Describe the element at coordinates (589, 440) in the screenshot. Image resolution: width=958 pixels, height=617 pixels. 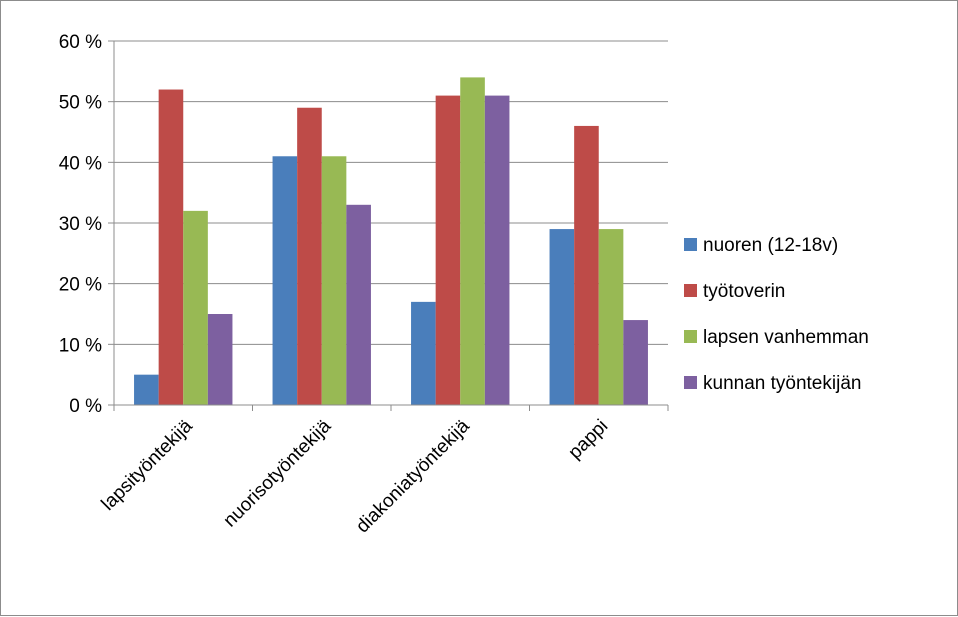
I see `x-category-label: pappi` at that location.